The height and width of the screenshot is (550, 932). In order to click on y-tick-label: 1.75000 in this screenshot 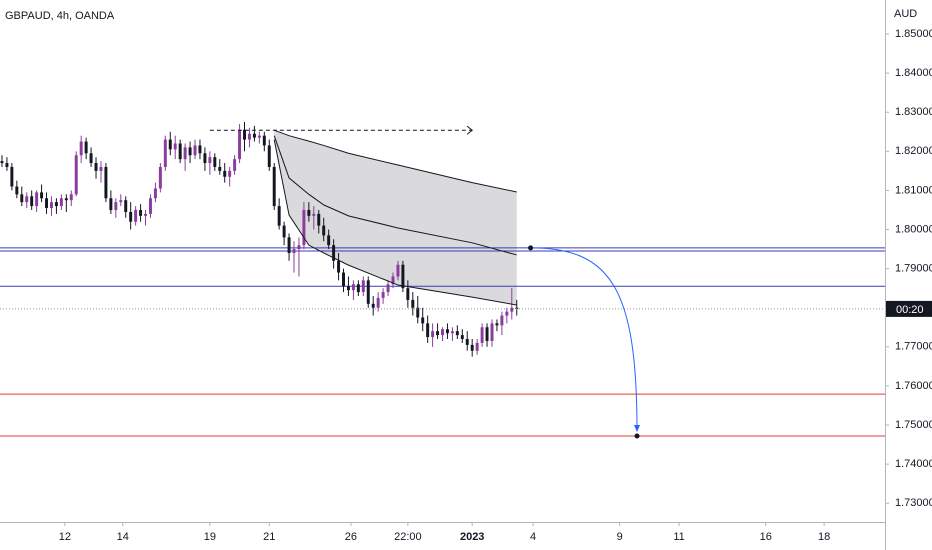, I will do `click(913, 425)`.